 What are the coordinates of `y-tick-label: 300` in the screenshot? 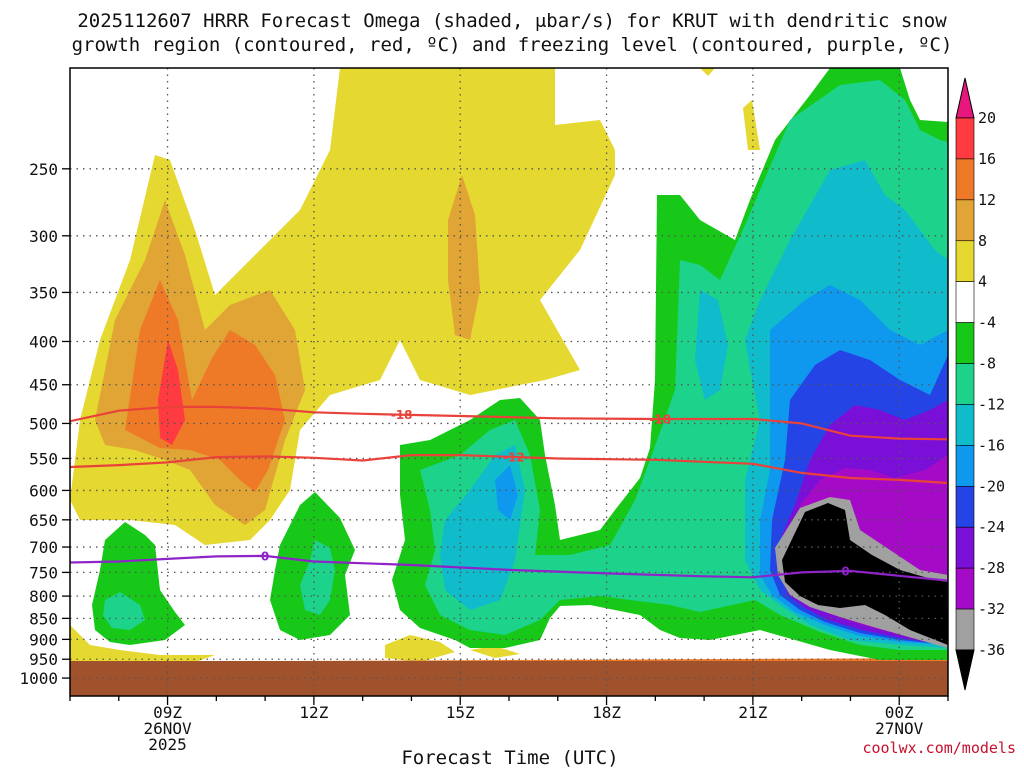 It's located at (43, 236).